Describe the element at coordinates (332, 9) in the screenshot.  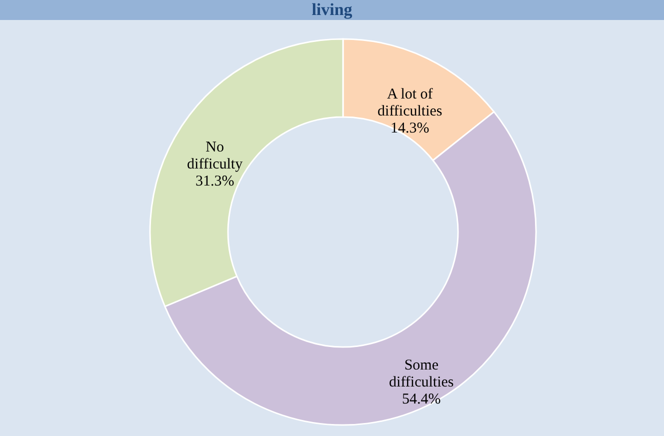
I see `chart-title: living` at that location.